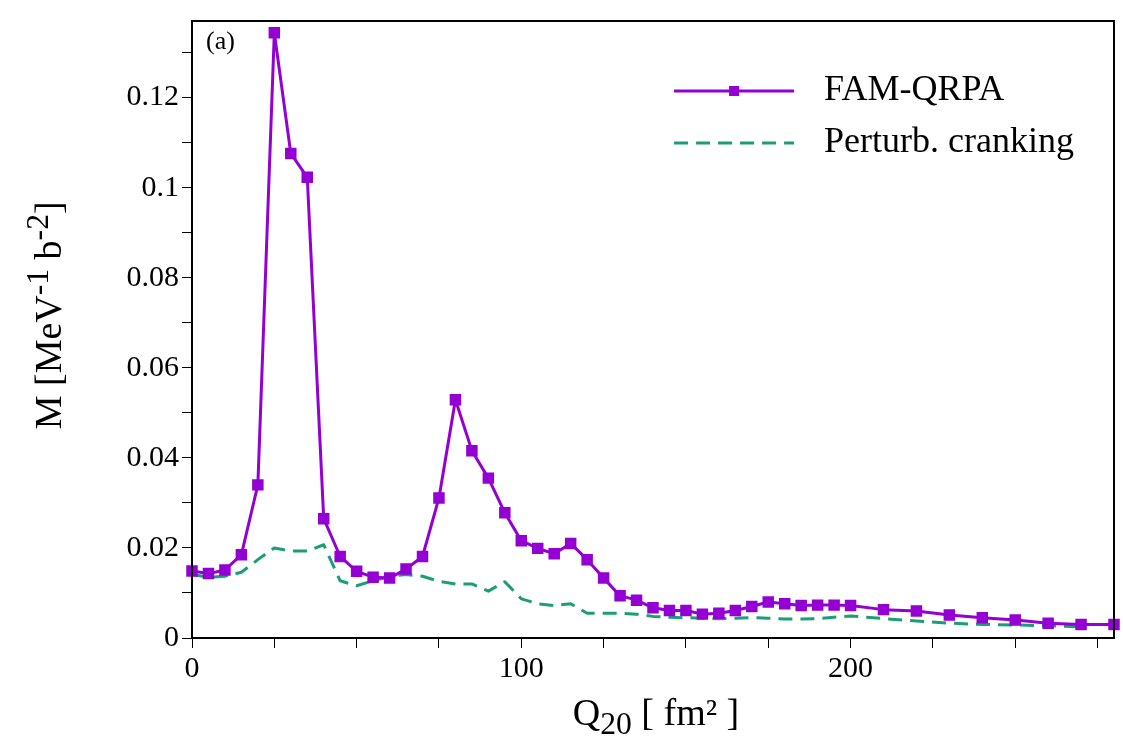 The width and height of the screenshot is (1123, 755). I want to click on y-tick-label: 0.08, so click(152, 275).